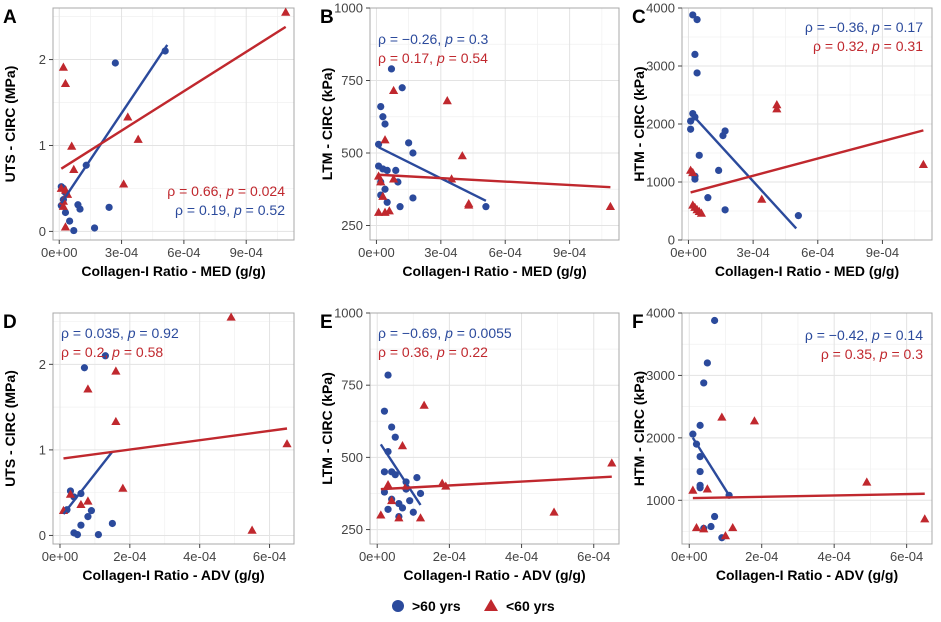 The image size is (941, 622). Describe the element at coordinates (230, 210) in the screenshot. I see `stat-annotation: ρ = 0.19, p = 0.52` at that location.